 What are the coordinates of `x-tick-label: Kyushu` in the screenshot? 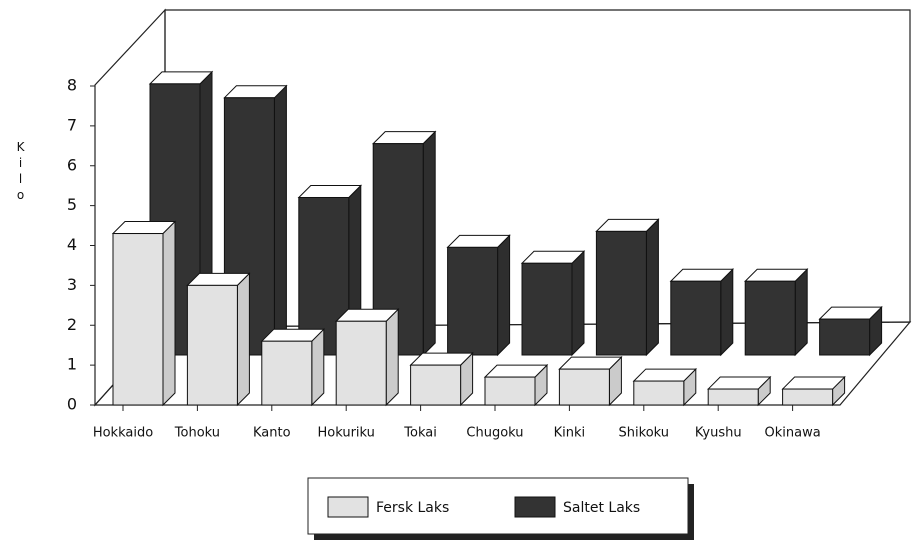 It's located at (718, 433).